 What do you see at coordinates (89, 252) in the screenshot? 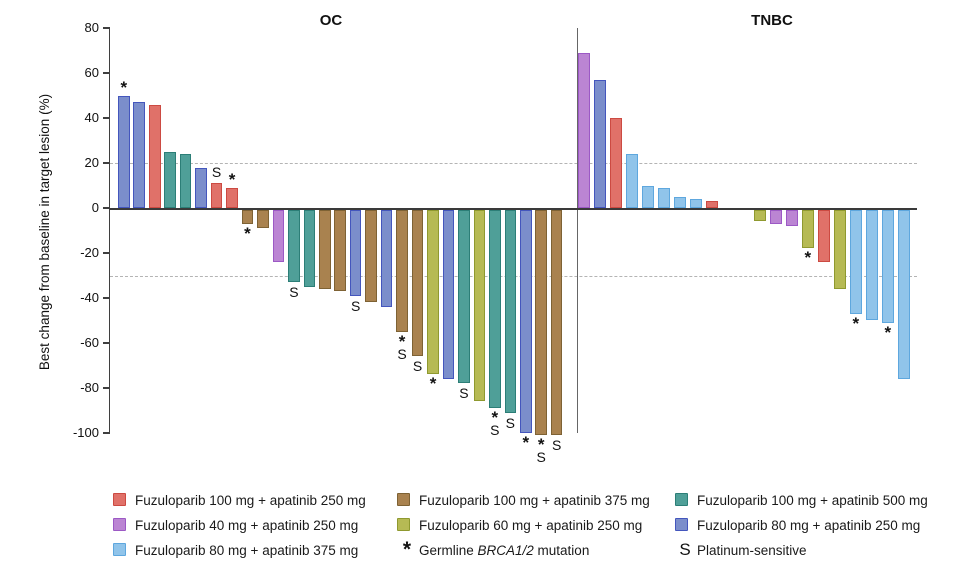
I see `y-tick-label: -20` at bounding box center [89, 252].